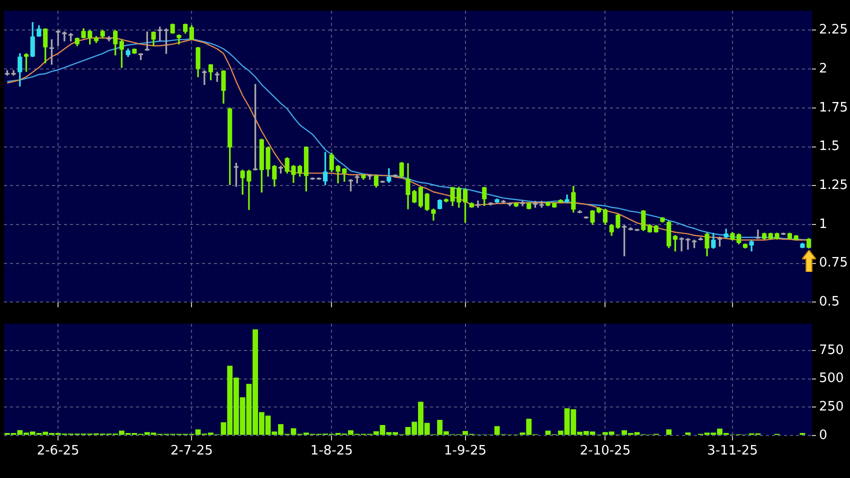 The width and height of the screenshot is (850, 478). What do you see at coordinates (732, 451) in the screenshot?
I see `x-tick-label: 3-11-25` at bounding box center [732, 451].